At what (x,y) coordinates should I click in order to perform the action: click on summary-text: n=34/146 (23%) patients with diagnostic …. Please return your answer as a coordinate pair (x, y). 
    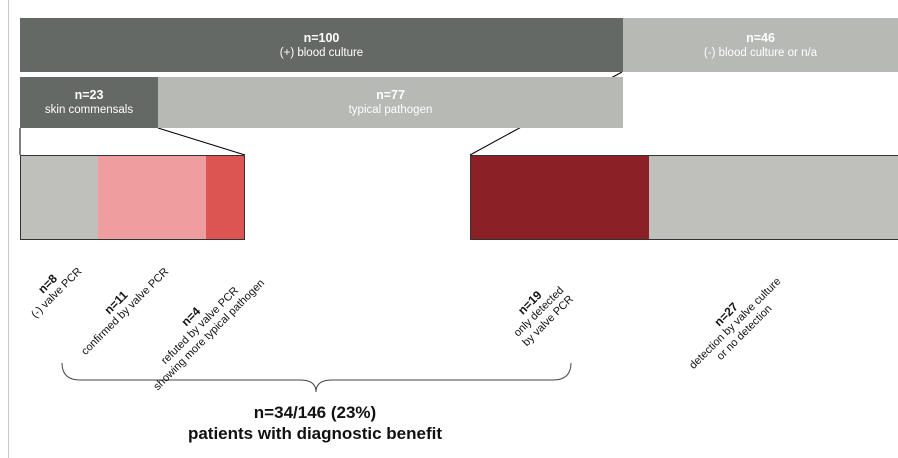
    Looking at the image, I should click on (315, 423).